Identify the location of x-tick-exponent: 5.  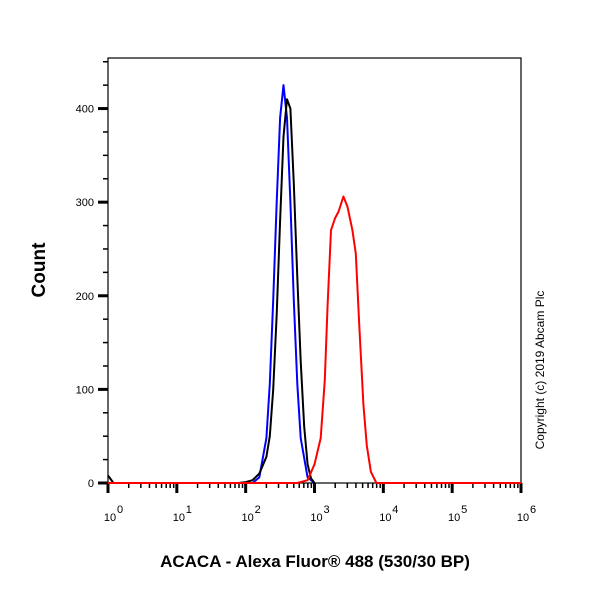
(464, 510).